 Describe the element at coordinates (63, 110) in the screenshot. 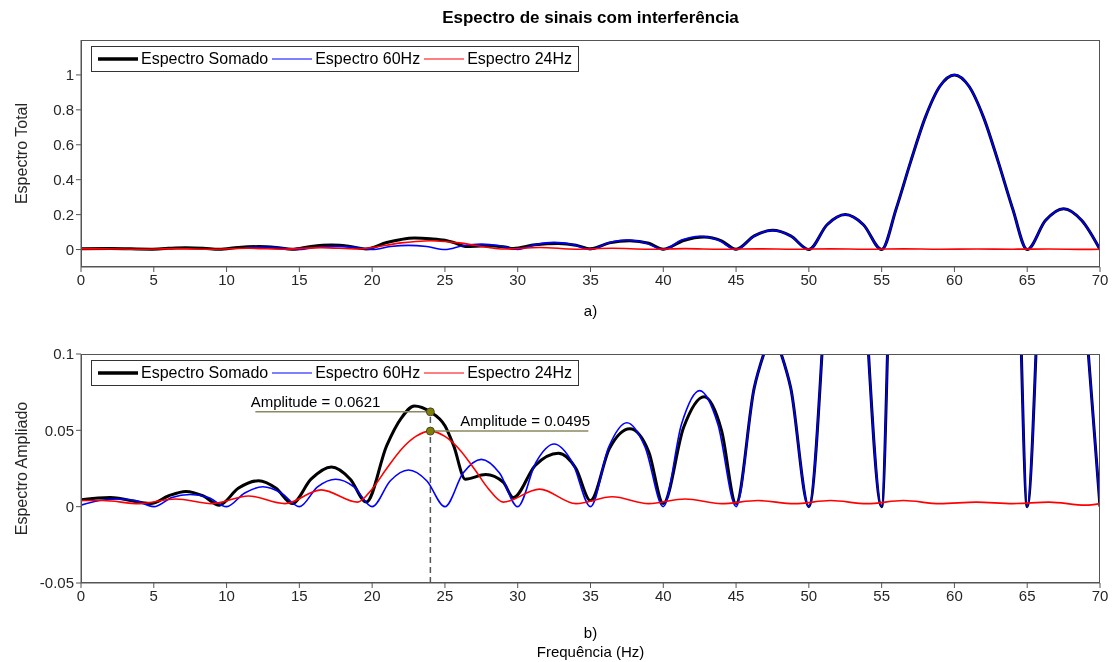

I see `y-tick-label: 0.8` at that location.